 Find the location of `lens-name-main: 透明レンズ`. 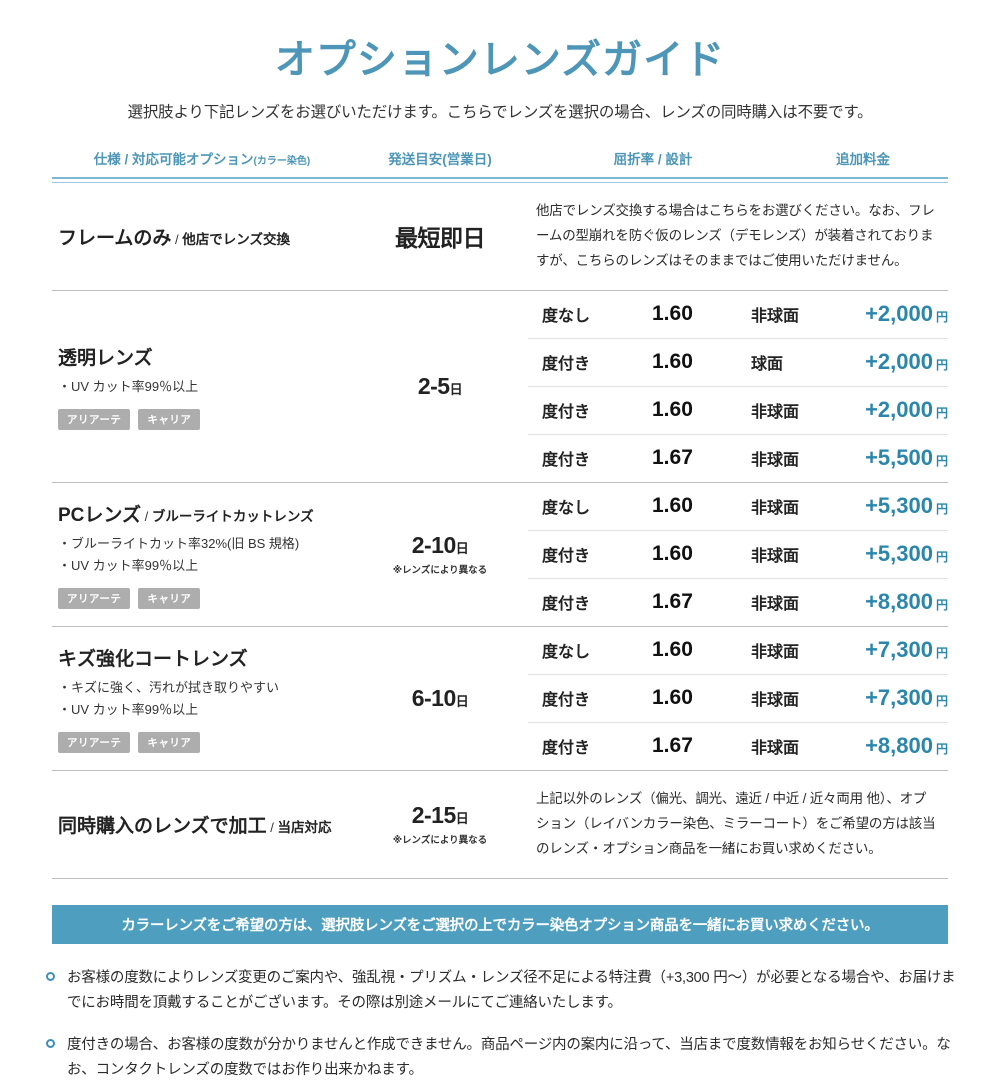

lens-name-main: 透明レンズ is located at coordinates (105, 358).